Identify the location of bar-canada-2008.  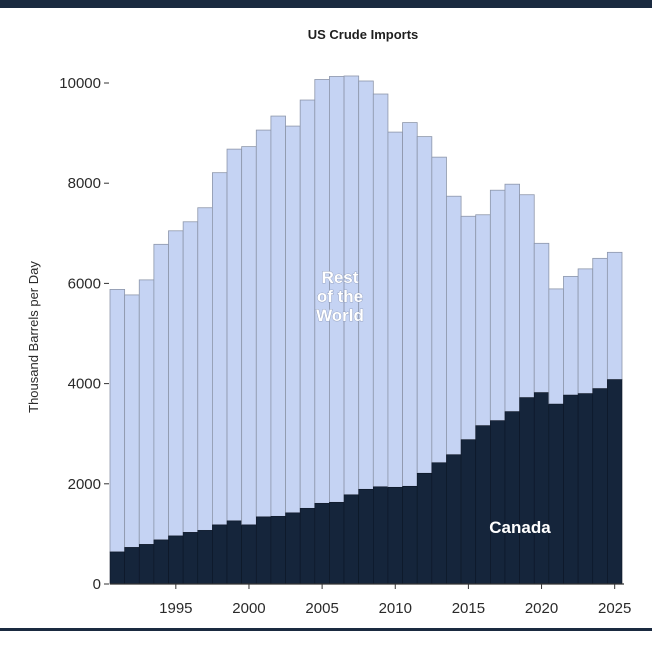
(366, 537).